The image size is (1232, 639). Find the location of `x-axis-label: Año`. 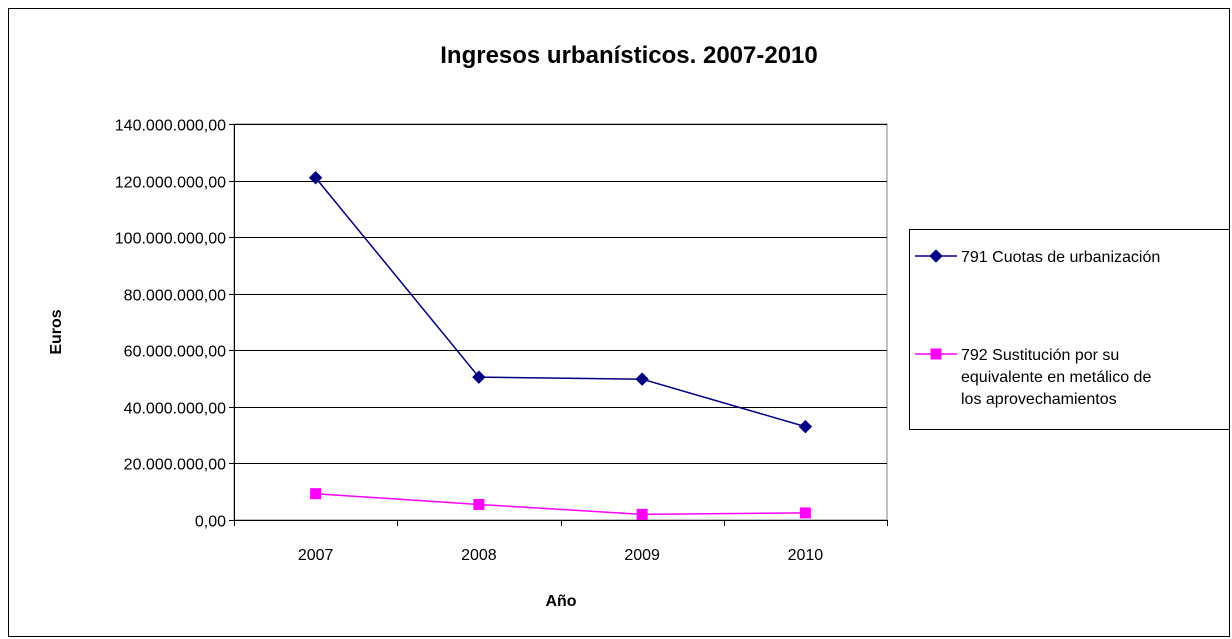

x-axis-label: Año is located at coordinates (560, 601).